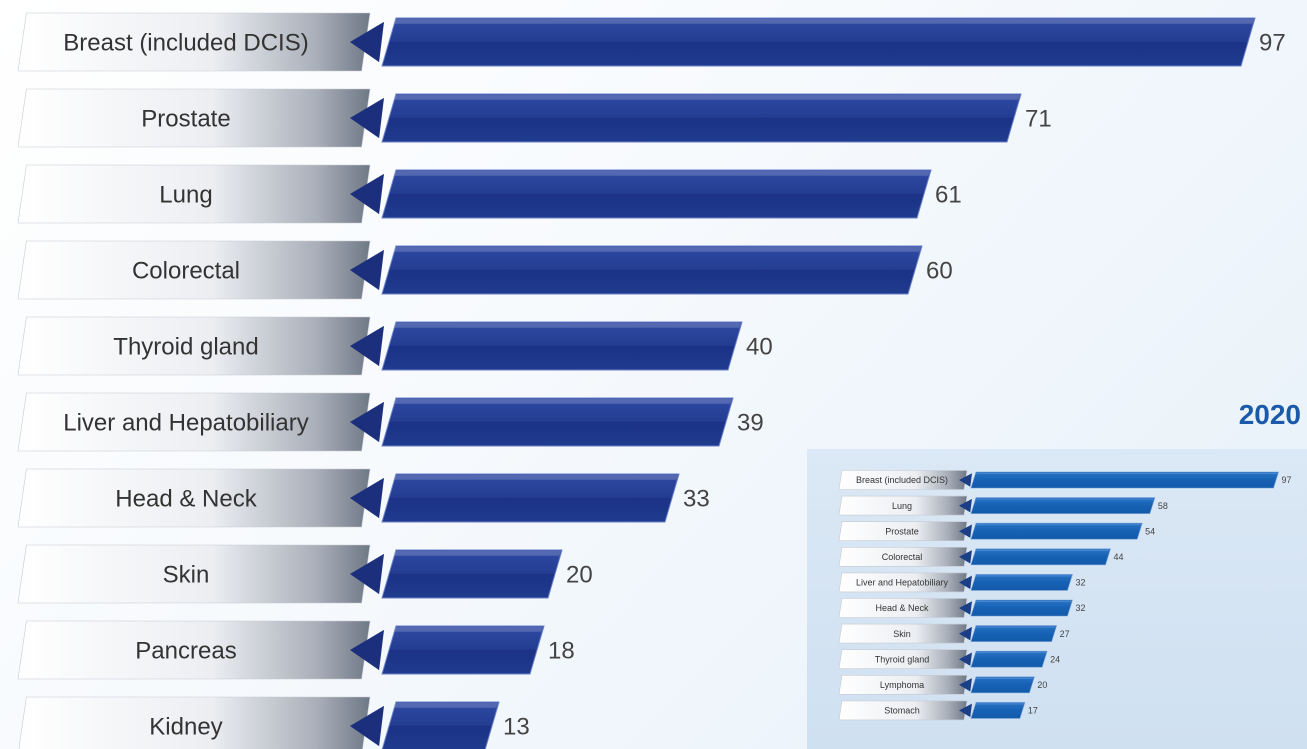  I want to click on data-label: 13, so click(516, 727).